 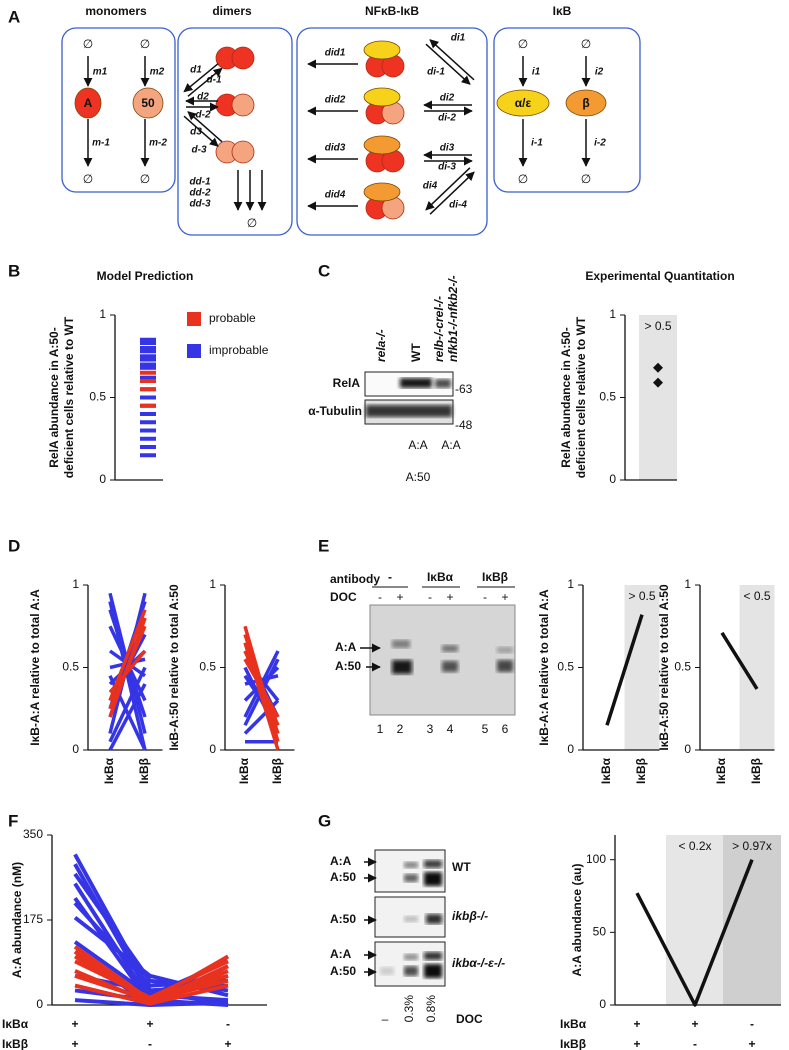 What do you see at coordinates (439, 329) in the screenshot?
I see `lane-label: relb-/-crel-/-` at bounding box center [439, 329].